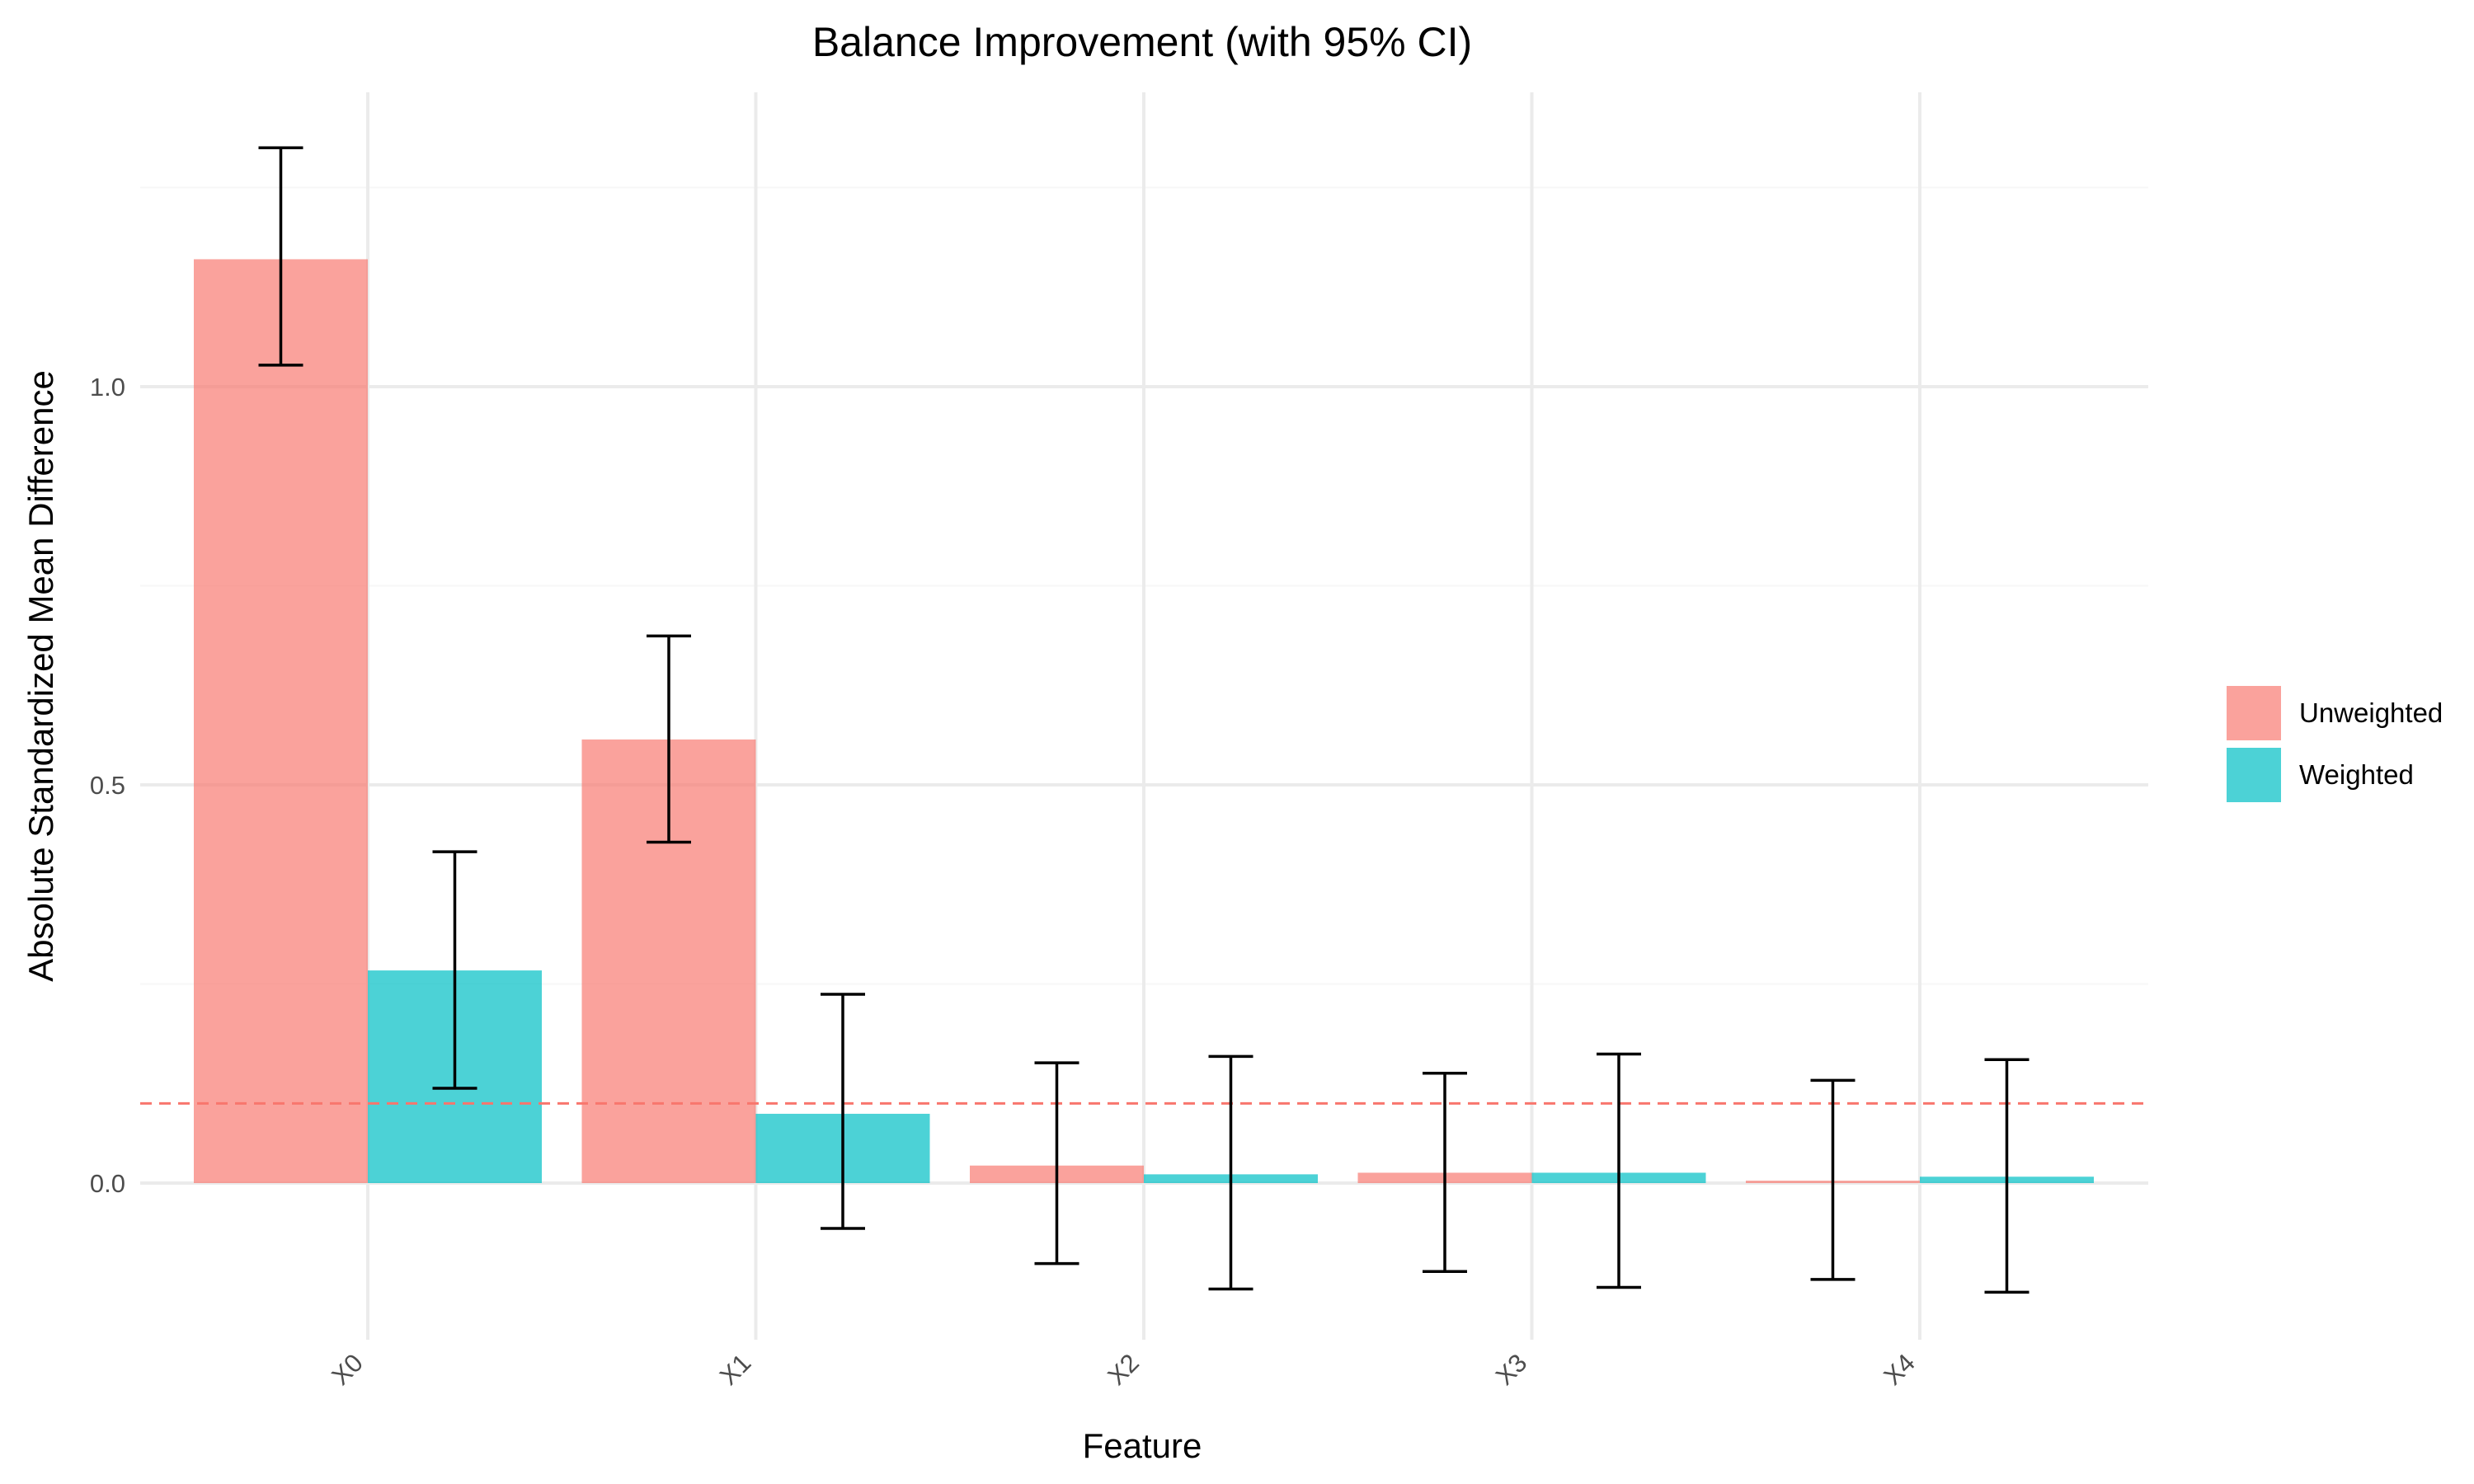 The height and width of the screenshot is (1484, 2474). I want to click on bar-unweighted-x0, so click(281, 721).